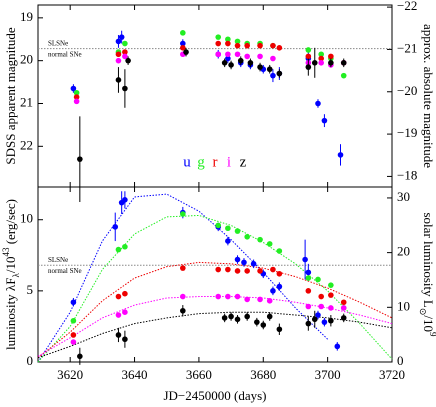  What do you see at coordinates (16, 275) in the screenshot?
I see `axis-label-part: λ` at bounding box center [16, 275].